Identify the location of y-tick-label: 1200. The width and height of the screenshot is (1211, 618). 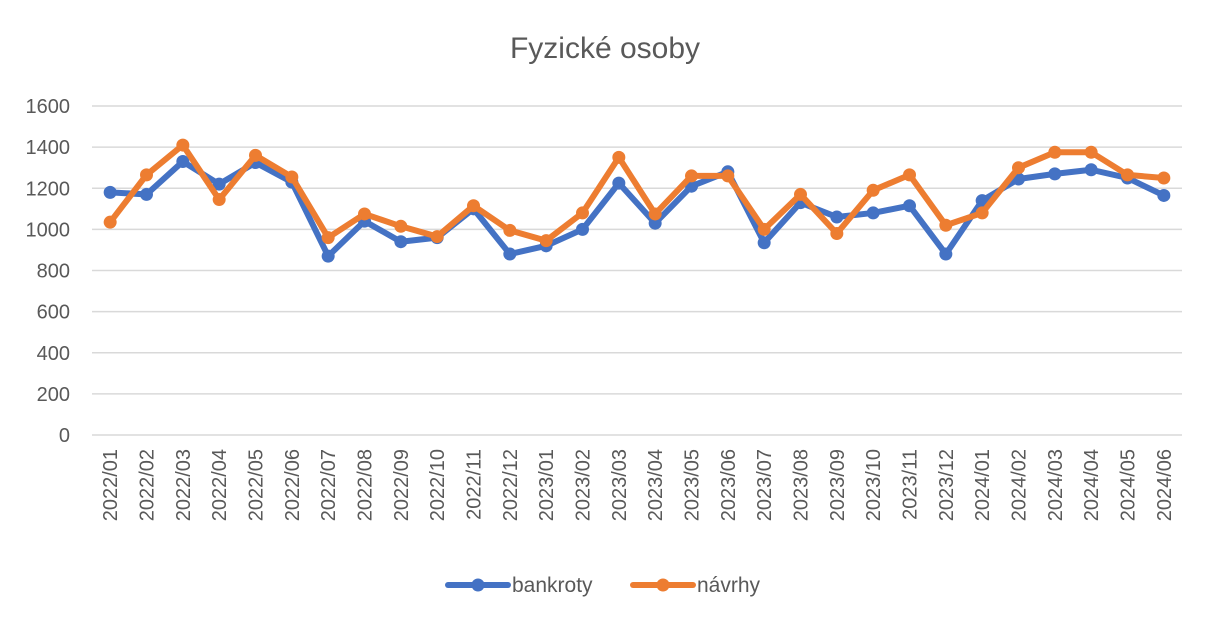
(48, 189).